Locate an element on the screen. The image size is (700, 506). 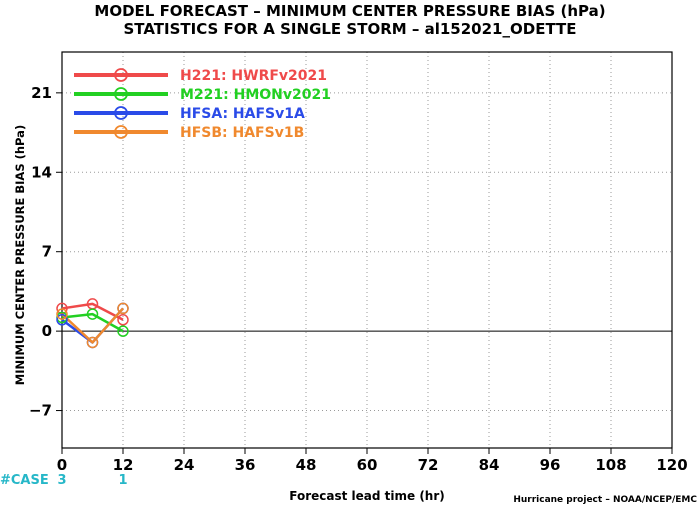
legend-label: HFSA: HAFSv1A is located at coordinates (242, 114).